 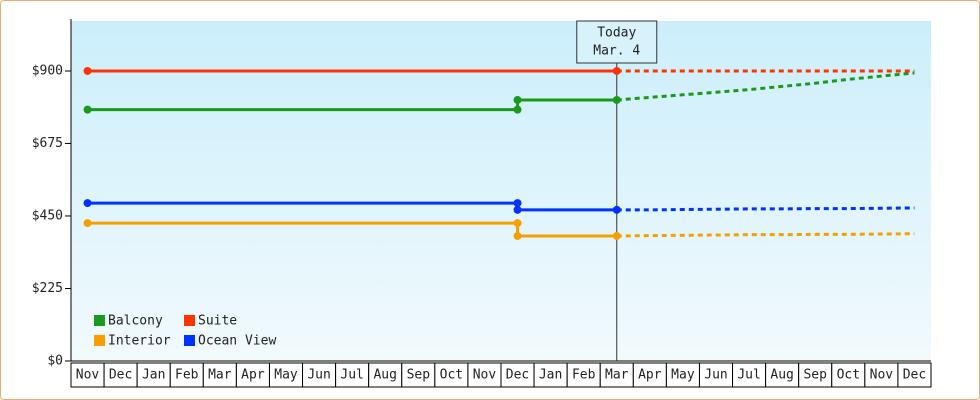 I want to click on legend-label: Ocean View, so click(x=237, y=341).